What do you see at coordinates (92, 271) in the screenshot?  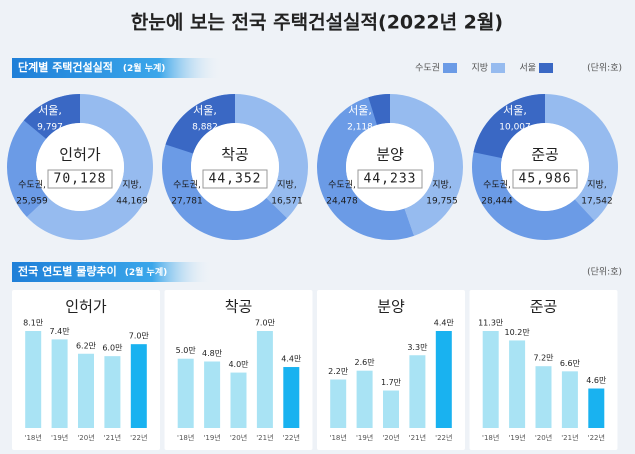 I see `section-title: 전국 연도별 물량추이 (2월 누계)` at bounding box center [92, 271].